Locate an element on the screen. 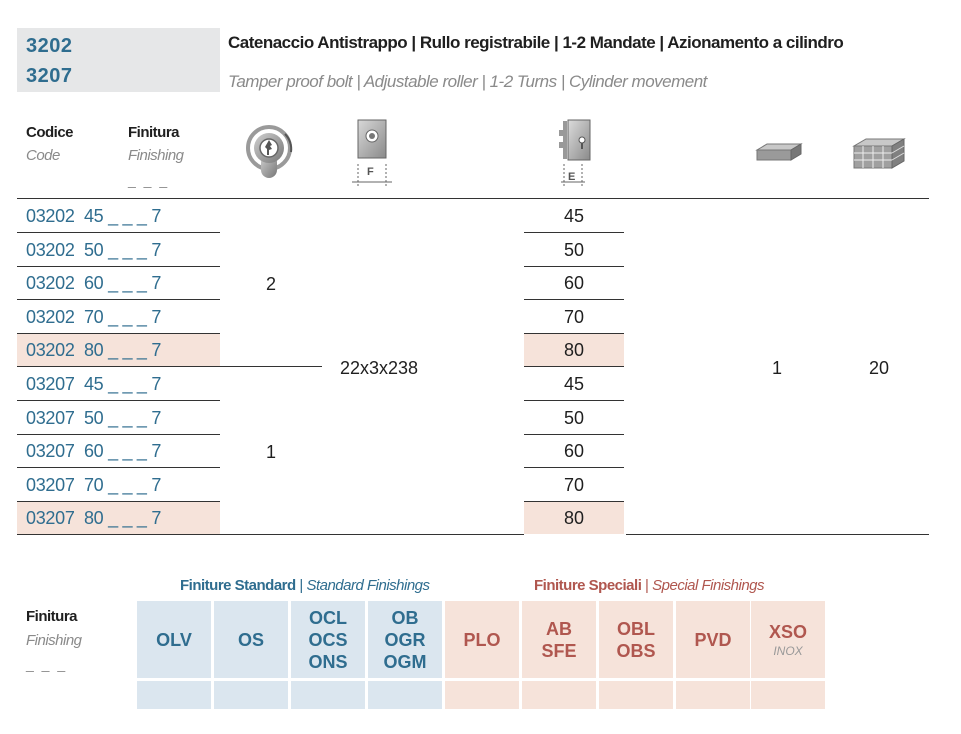  finish-label-it: Finitura is located at coordinates (52, 616).